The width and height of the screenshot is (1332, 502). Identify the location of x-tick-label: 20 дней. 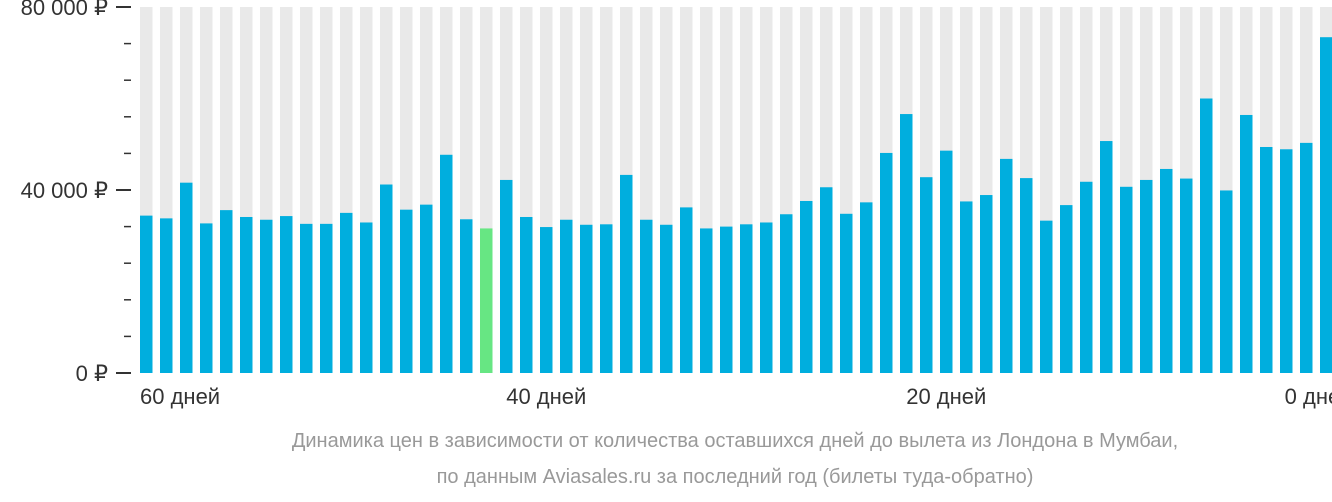
(946, 396).